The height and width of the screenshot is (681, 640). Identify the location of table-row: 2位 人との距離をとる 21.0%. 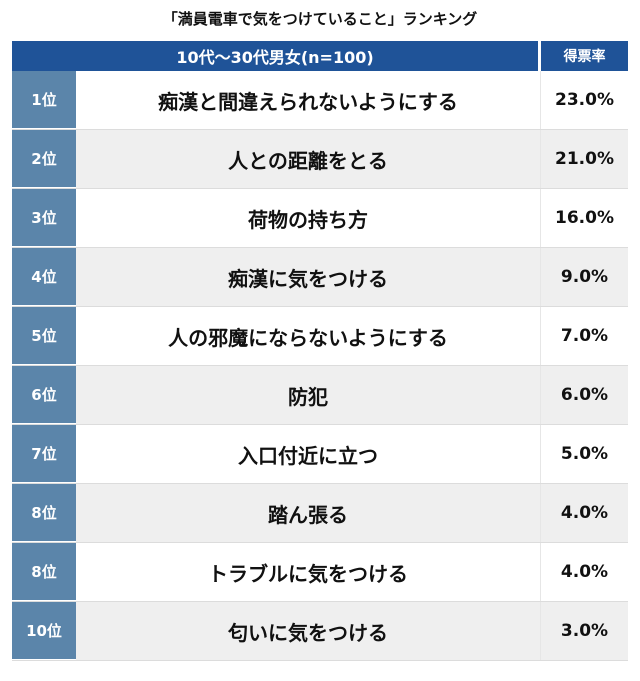
(320, 159).